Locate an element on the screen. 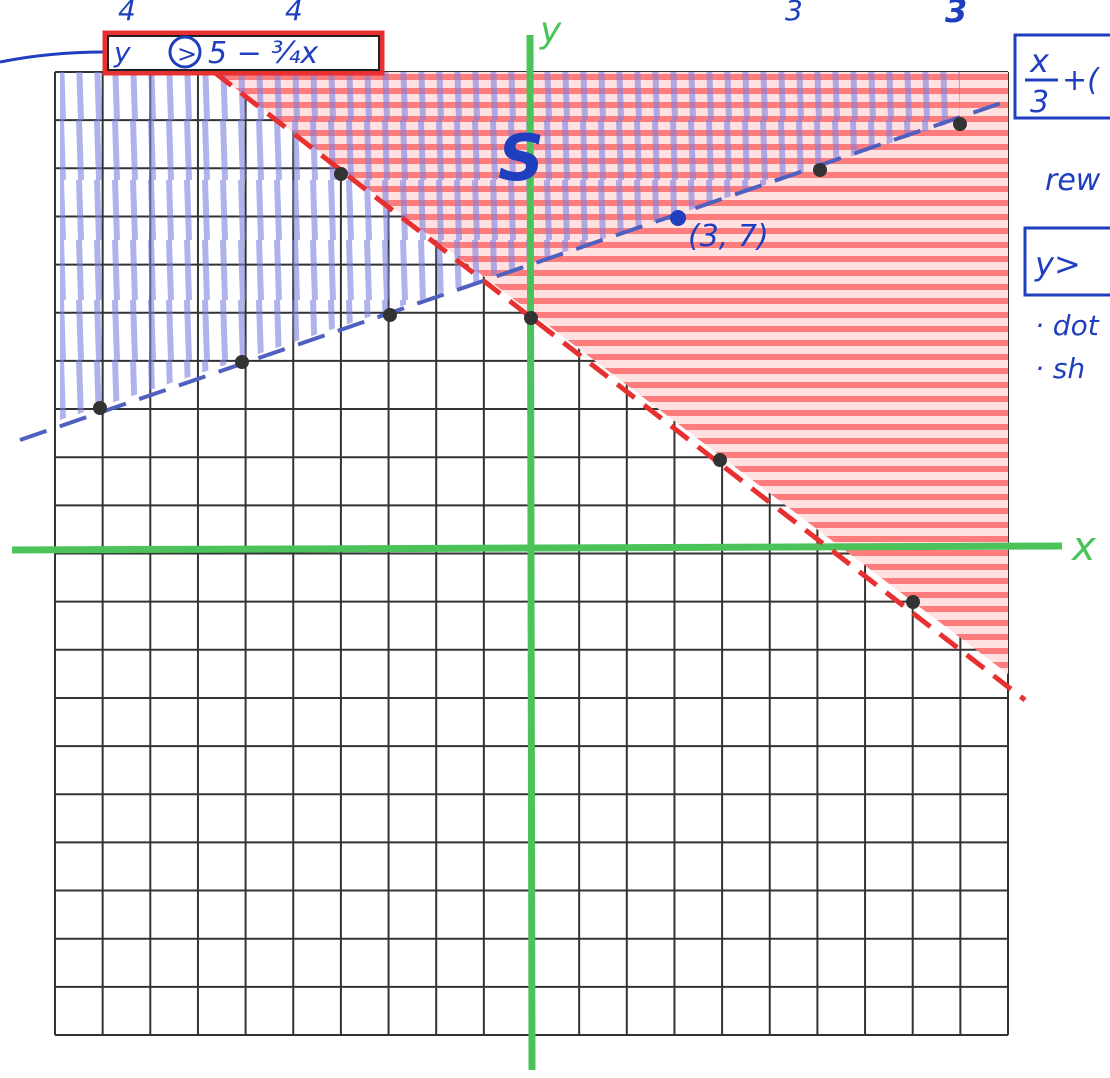 This screenshot has width=1110, height=1078. y-axis is located at coordinates (531, 552).